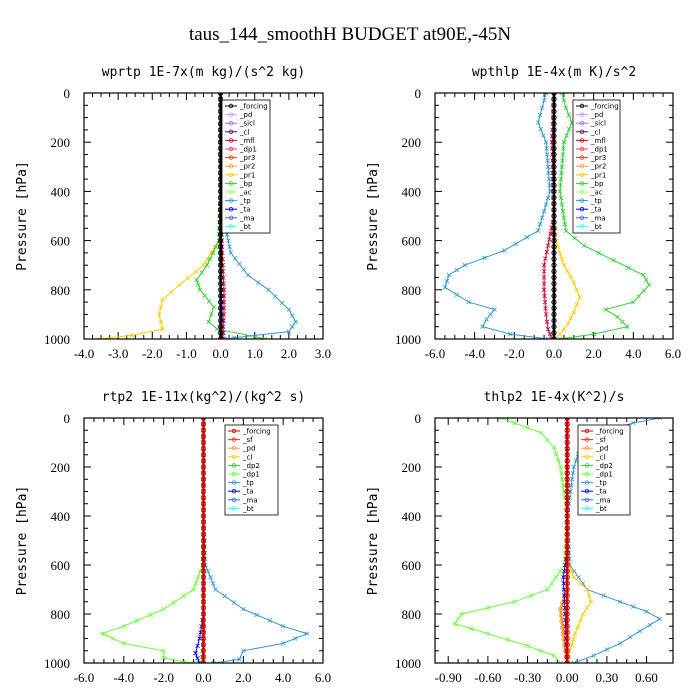 The width and height of the screenshot is (700, 700). What do you see at coordinates (159, 216) in the screenshot?
I see `series-line-pr1` at bounding box center [159, 216].